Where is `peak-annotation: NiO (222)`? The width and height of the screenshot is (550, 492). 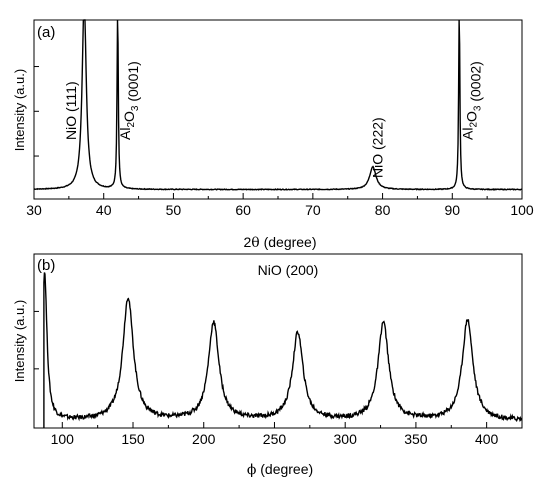 peak-annotation: NiO (222) is located at coordinates (378, 147).